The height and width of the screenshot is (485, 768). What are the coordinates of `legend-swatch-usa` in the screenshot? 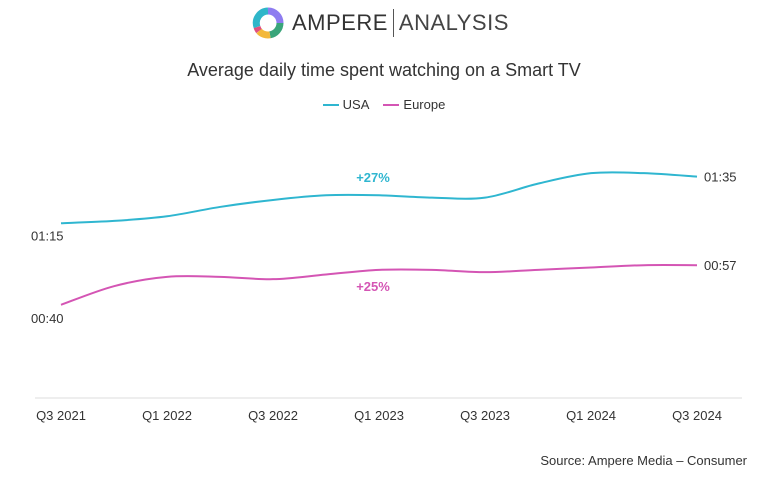 It's located at (330, 104).